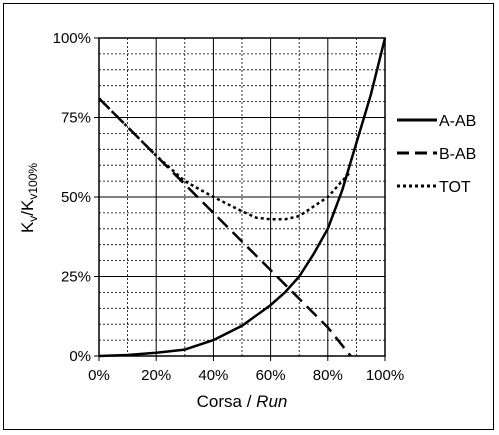  Describe the element at coordinates (33, 181) in the screenshot. I see `y-axis-title-sub2: v100%` at that location.